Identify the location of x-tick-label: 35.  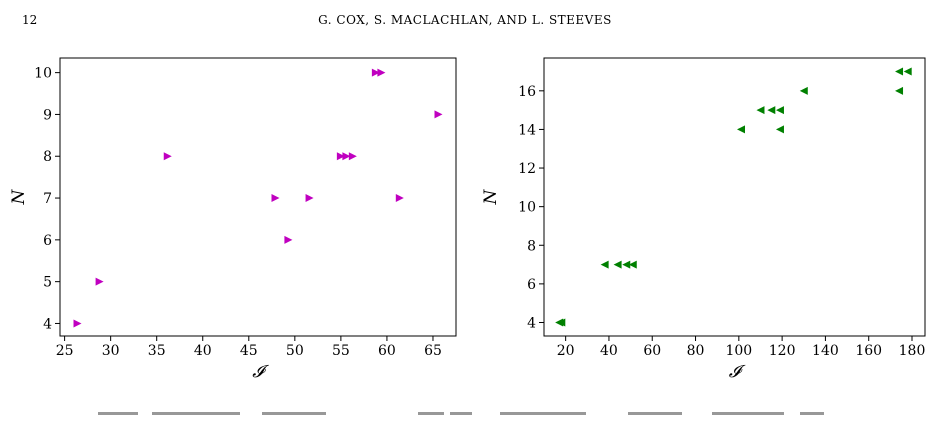
(157, 351).